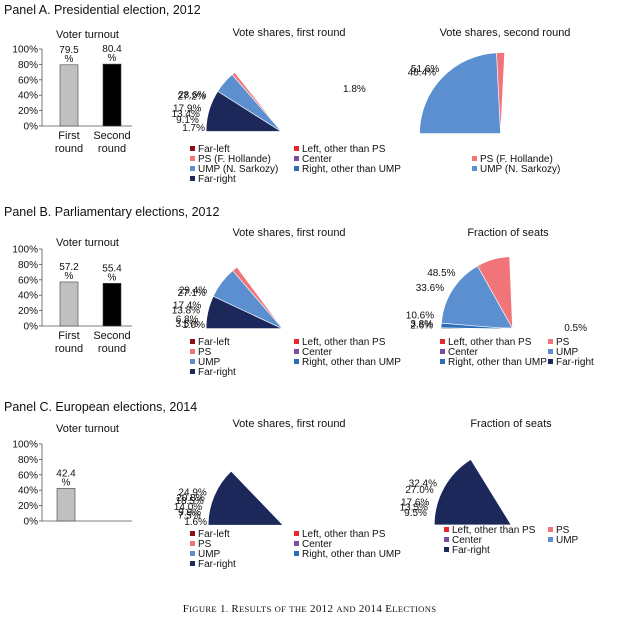  I want to click on pie-slice-label: 9.5%, so click(415, 513).